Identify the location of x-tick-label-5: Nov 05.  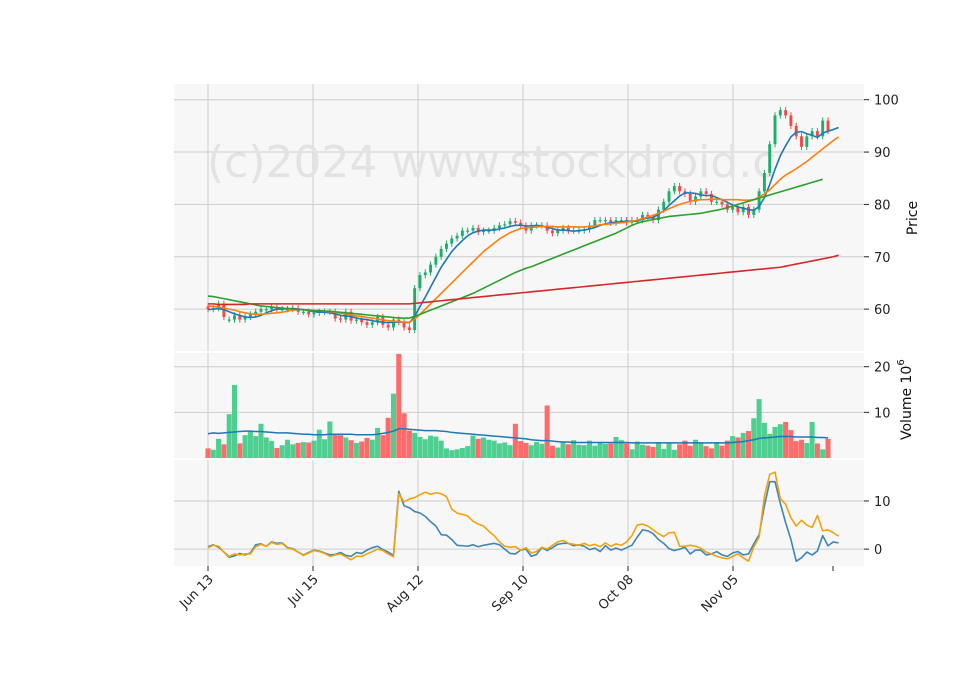
(720, 593).